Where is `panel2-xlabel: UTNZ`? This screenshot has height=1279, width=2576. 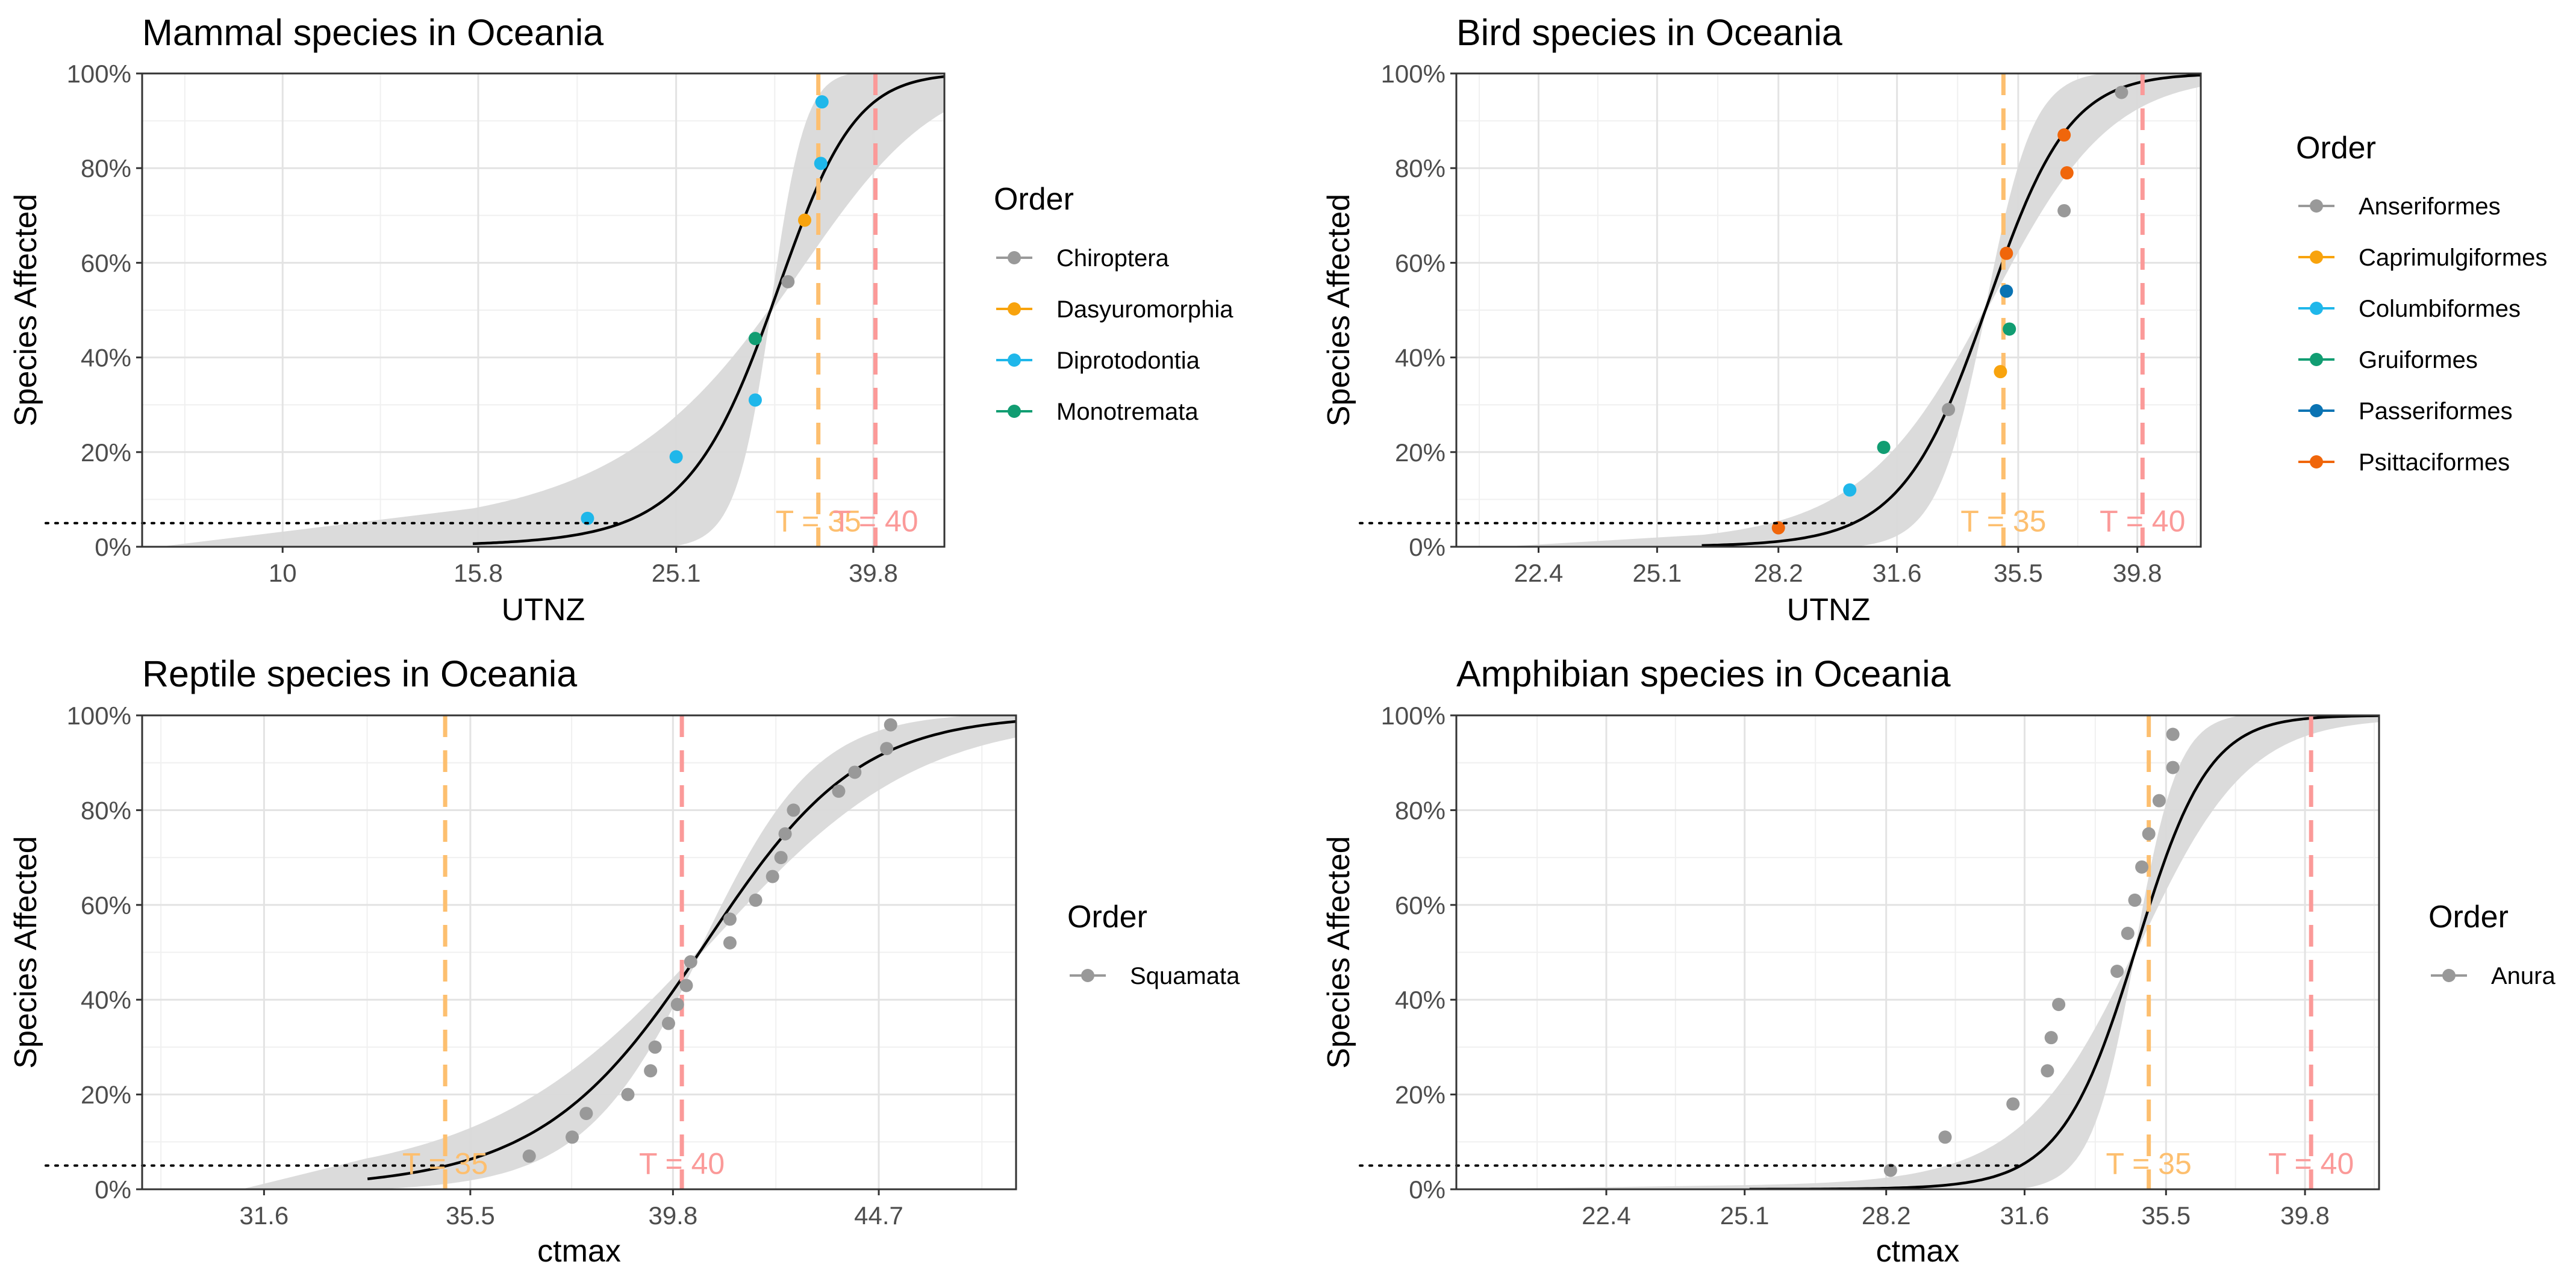 panel2-xlabel: UTNZ is located at coordinates (1829, 610).